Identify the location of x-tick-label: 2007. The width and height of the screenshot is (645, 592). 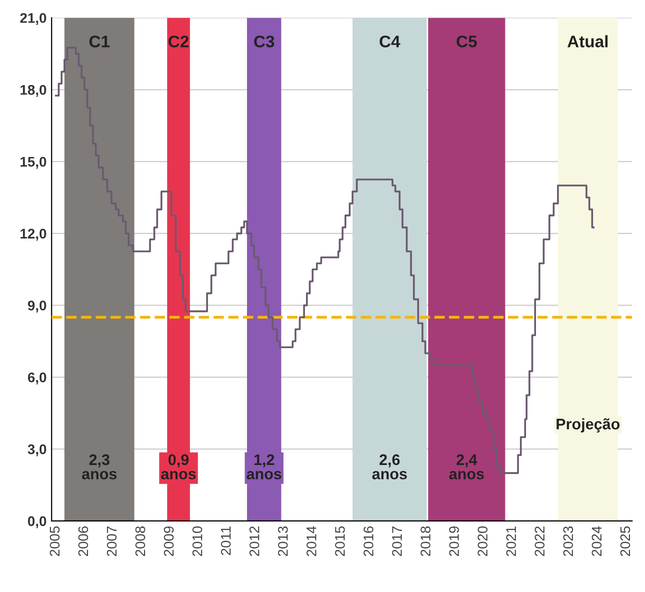
(111, 541).